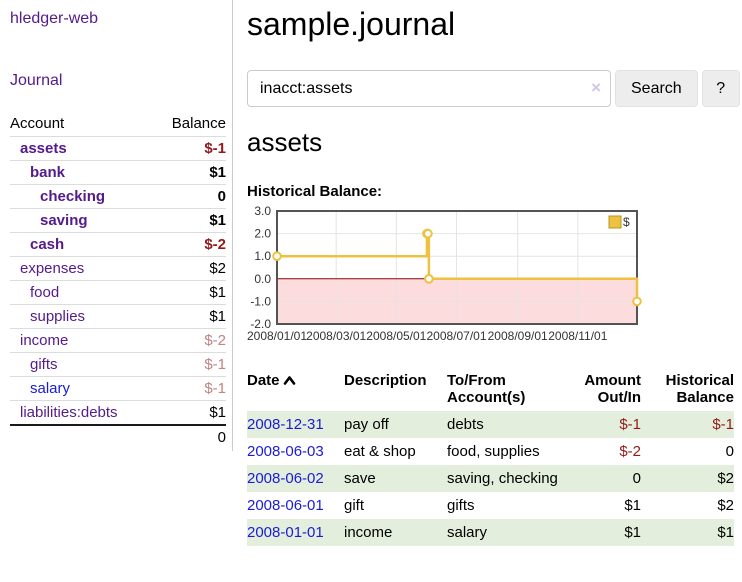 This screenshot has width=742, height=582. I want to click on search-form: × Search ?, so click(493, 88).